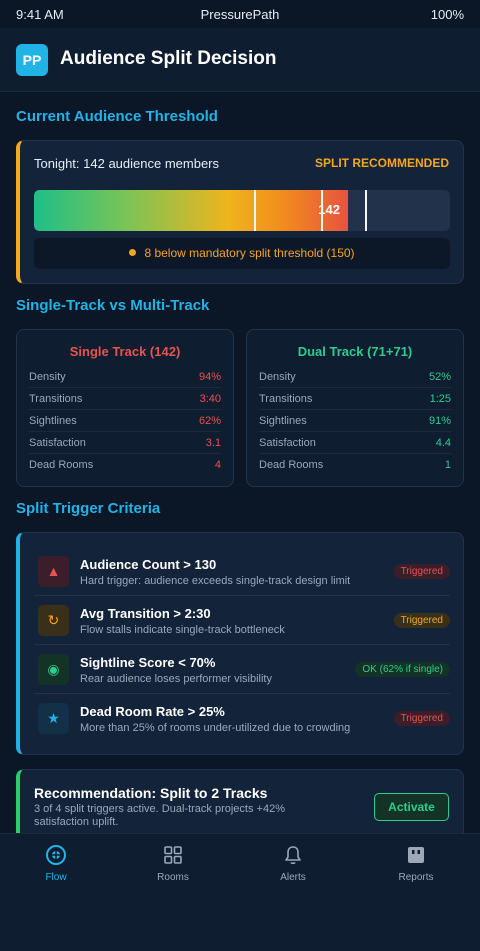 The height and width of the screenshot is (951, 480). What do you see at coordinates (56, 877) in the screenshot?
I see `nav-label: Flow` at bounding box center [56, 877].